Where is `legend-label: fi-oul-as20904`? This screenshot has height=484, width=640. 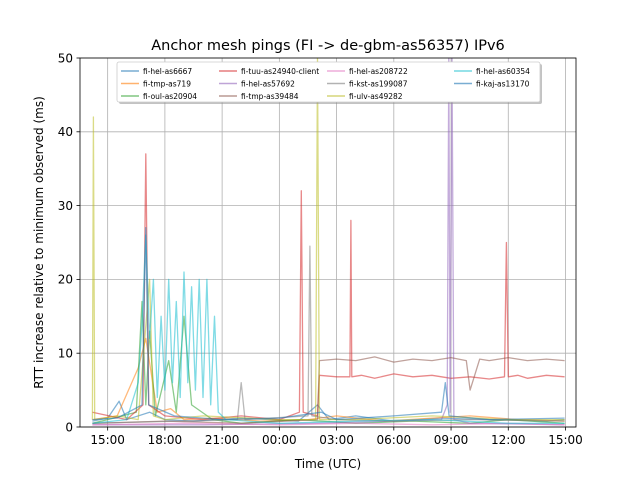
legend-label: fi-oul-as20904 is located at coordinates (170, 96).